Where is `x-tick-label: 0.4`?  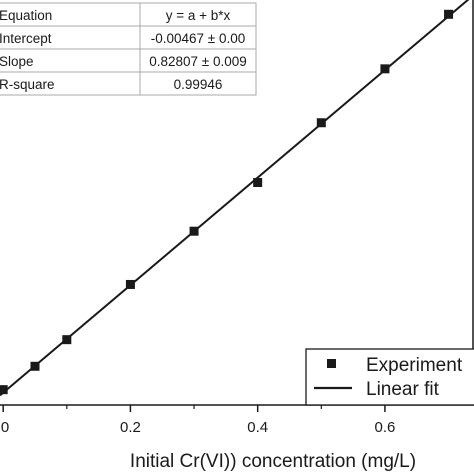 x-tick-label: 0.4 is located at coordinates (257, 427).